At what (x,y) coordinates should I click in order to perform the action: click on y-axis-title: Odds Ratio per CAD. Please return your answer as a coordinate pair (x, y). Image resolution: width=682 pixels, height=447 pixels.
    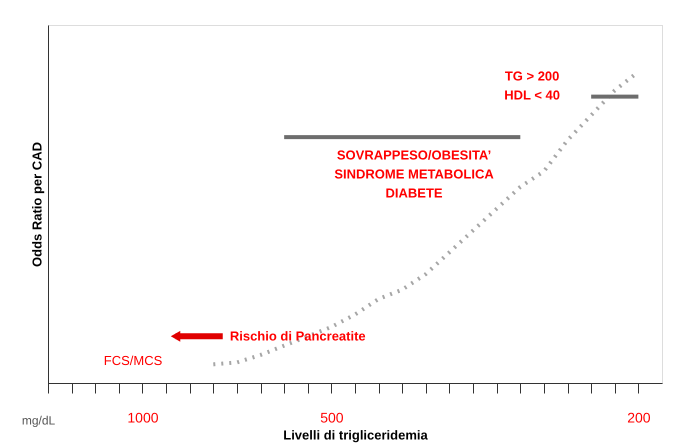
    Looking at the image, I should click on (37, 204).